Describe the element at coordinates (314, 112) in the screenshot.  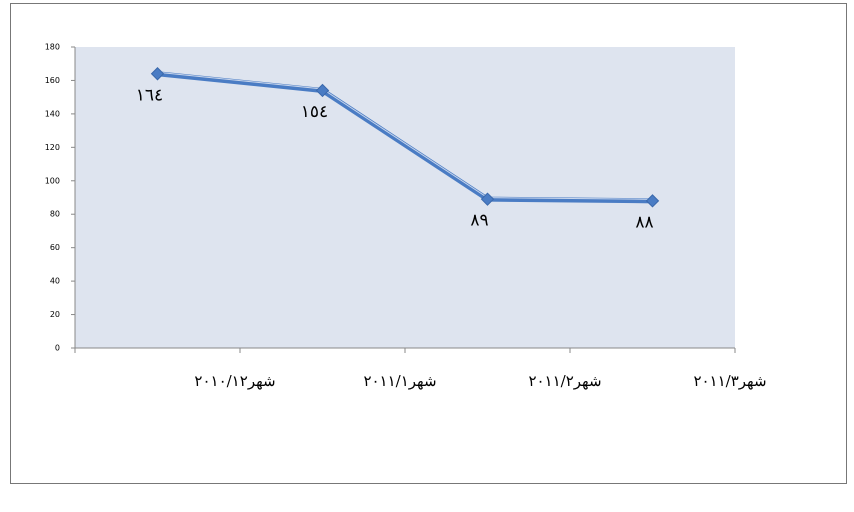
I see `data-label: ١٥٤` at that location.